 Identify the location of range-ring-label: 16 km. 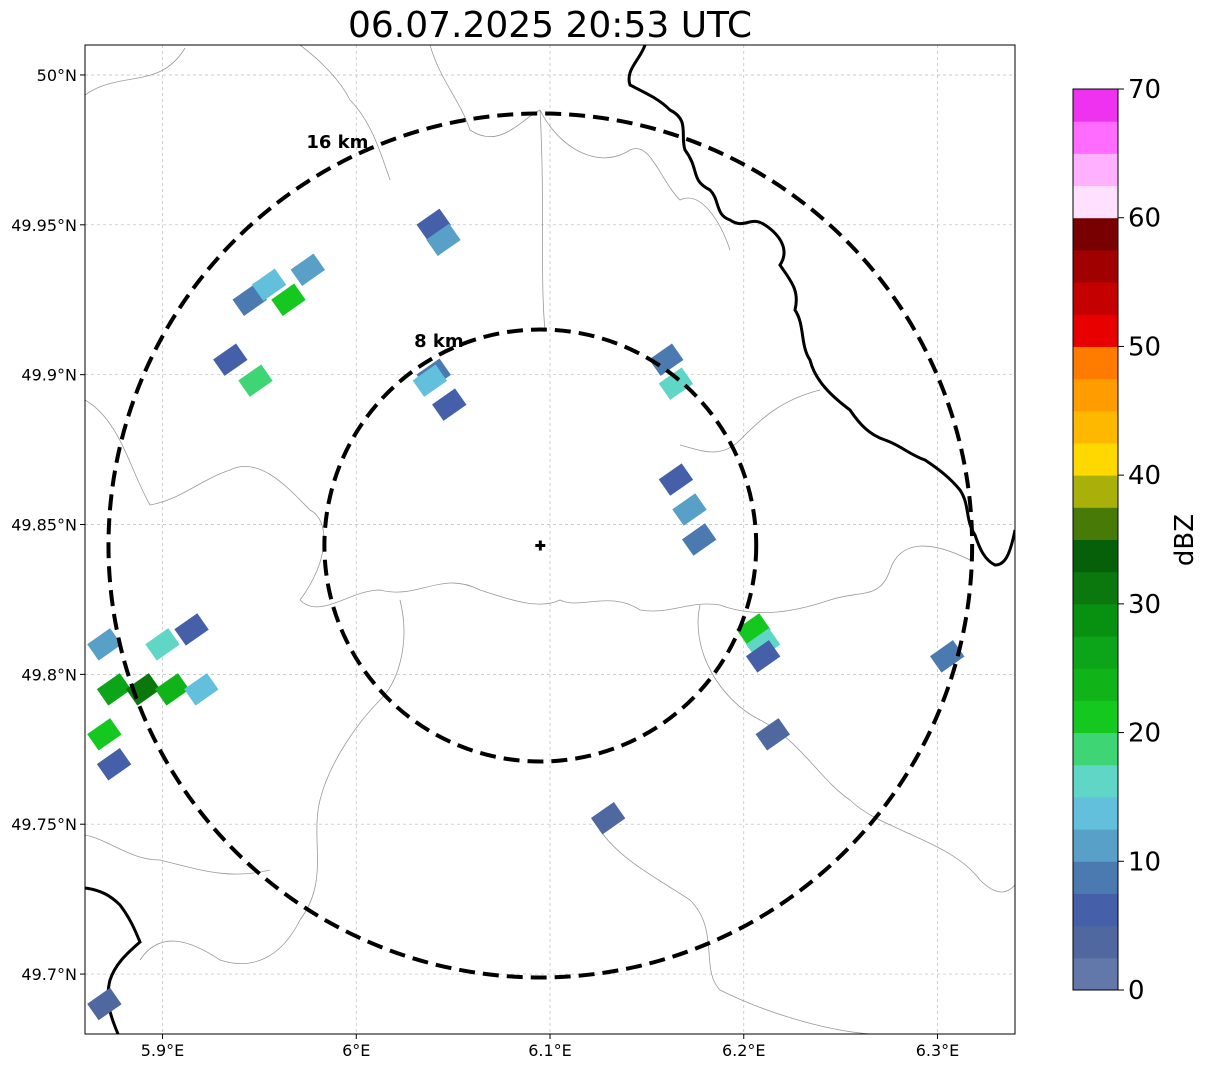
(337, 142).